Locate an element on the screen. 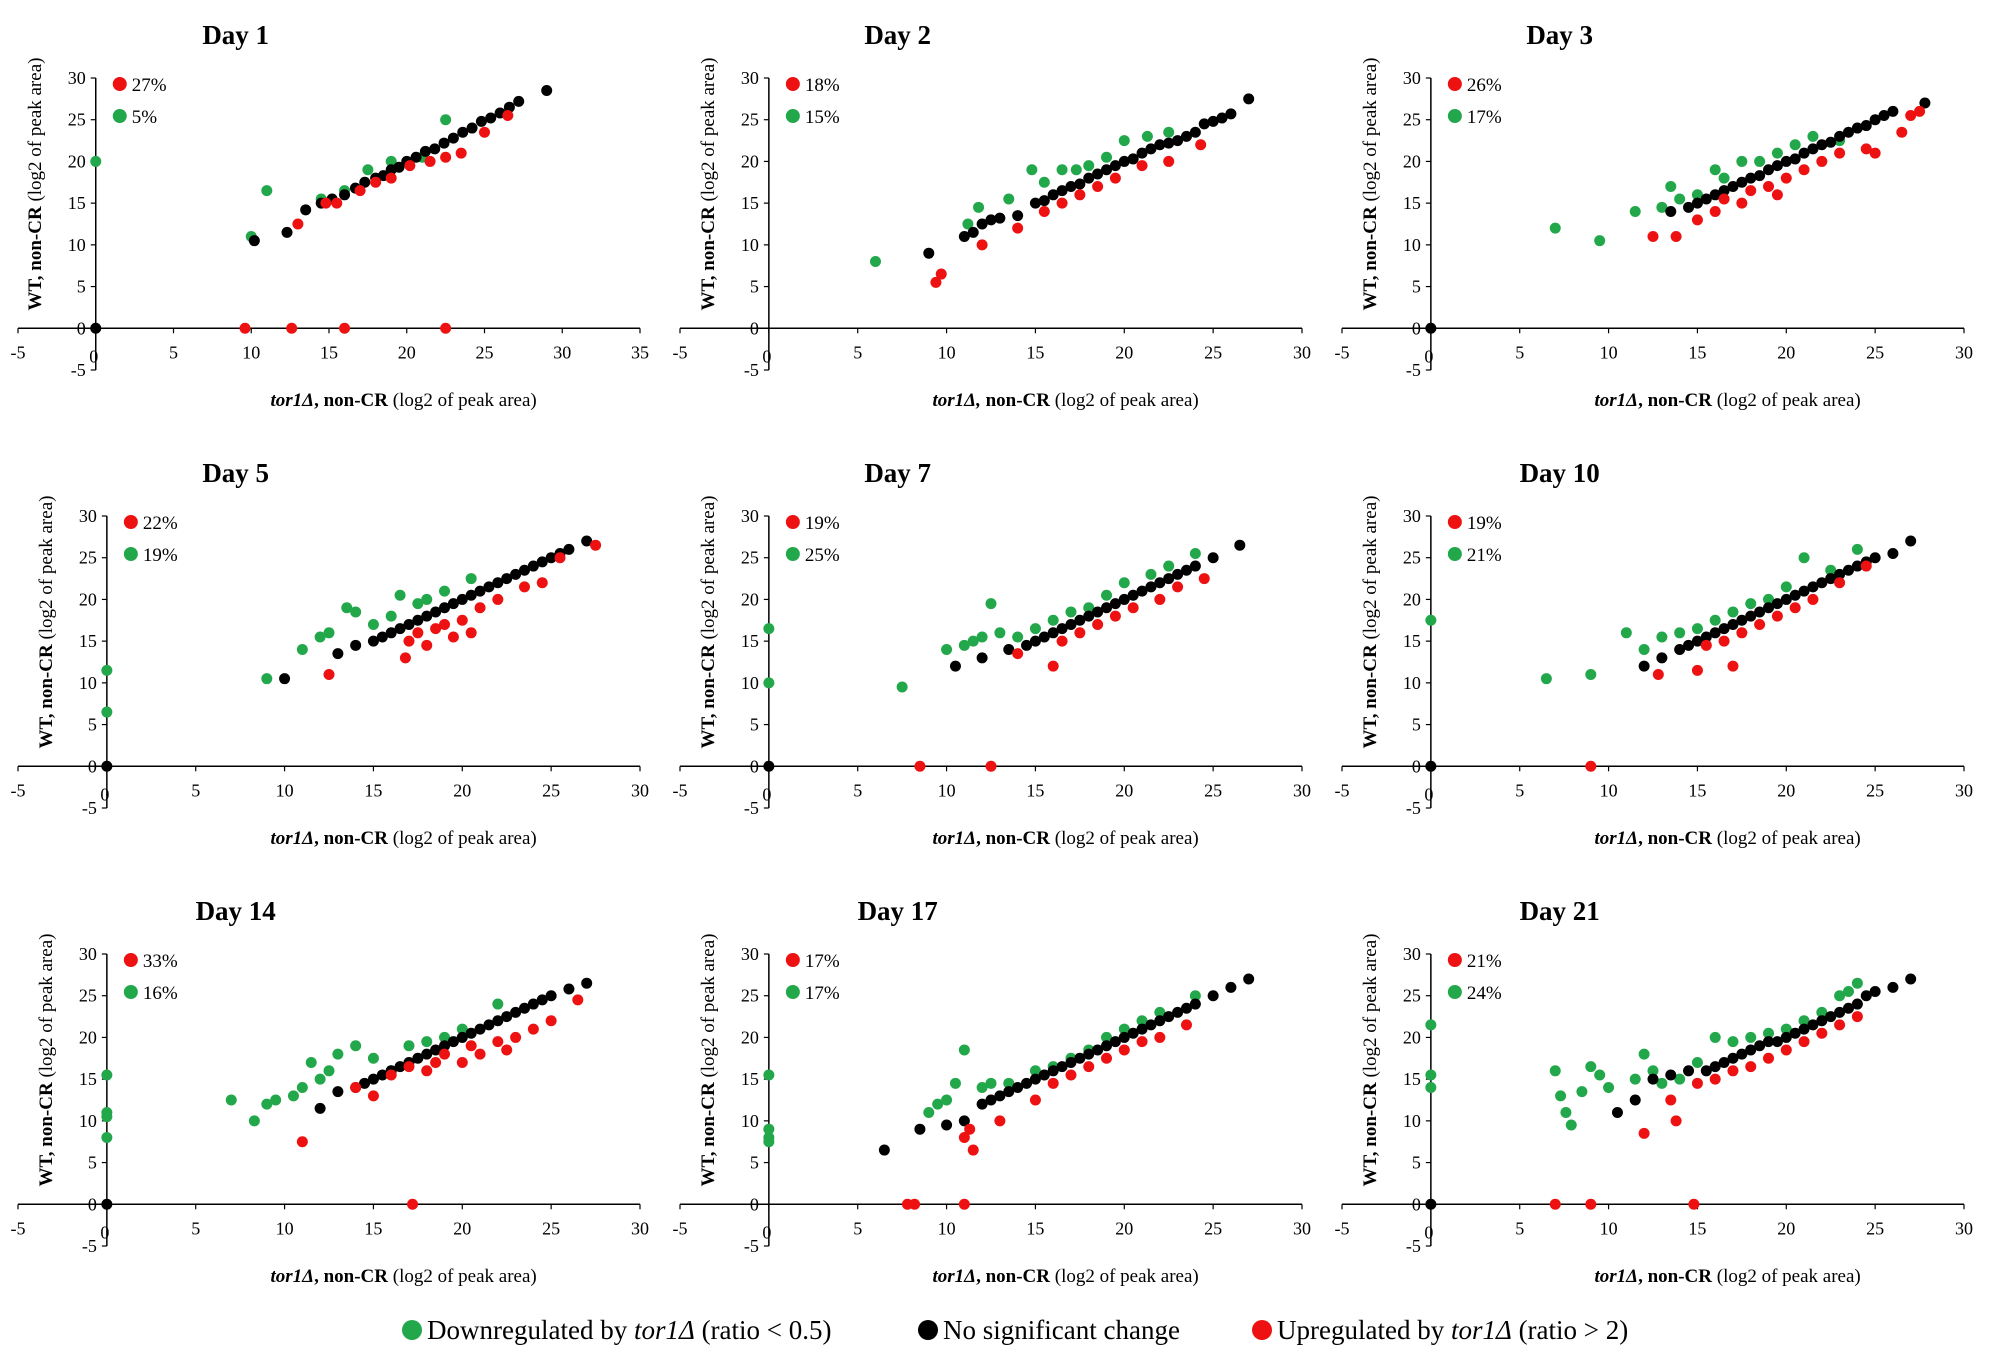 The width and height of the screenshot is (2000, 1358). annotation-down-percent: 17% is located at coordinates (822, 993).